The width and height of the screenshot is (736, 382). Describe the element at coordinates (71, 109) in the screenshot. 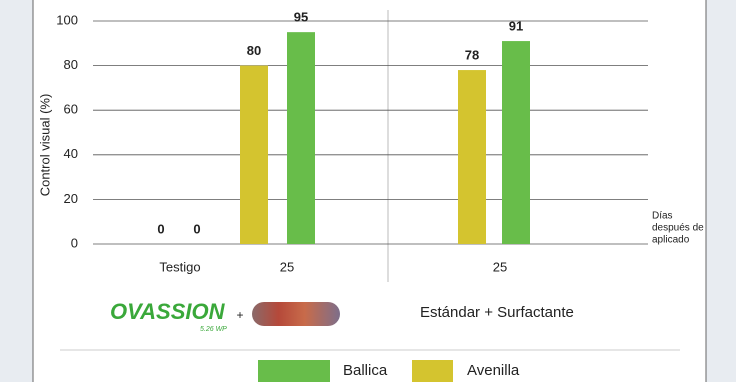

I see `y-tick-label: 60` at that location.